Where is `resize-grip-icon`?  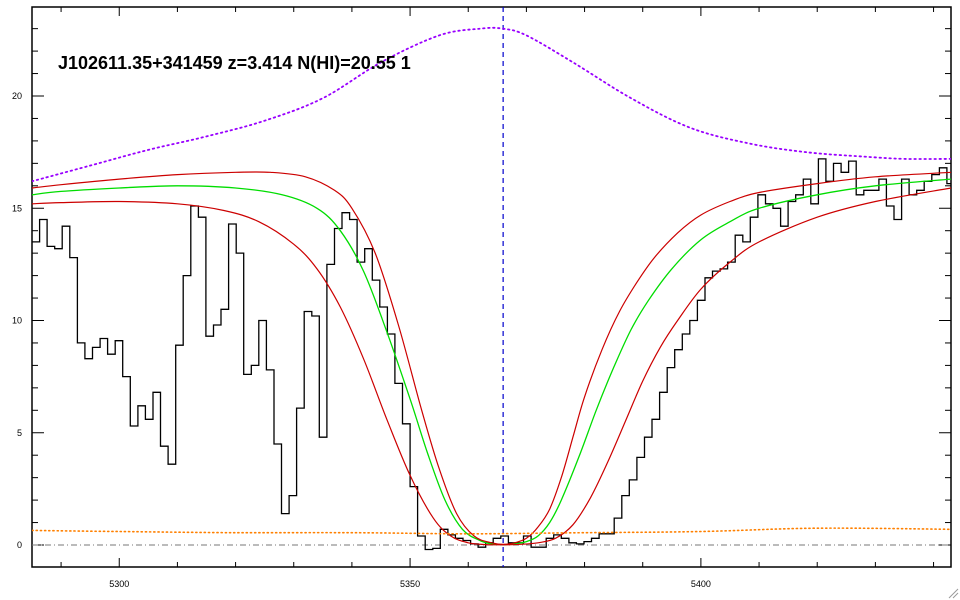
resize-grip-icon is located at coordinates (953, 593).